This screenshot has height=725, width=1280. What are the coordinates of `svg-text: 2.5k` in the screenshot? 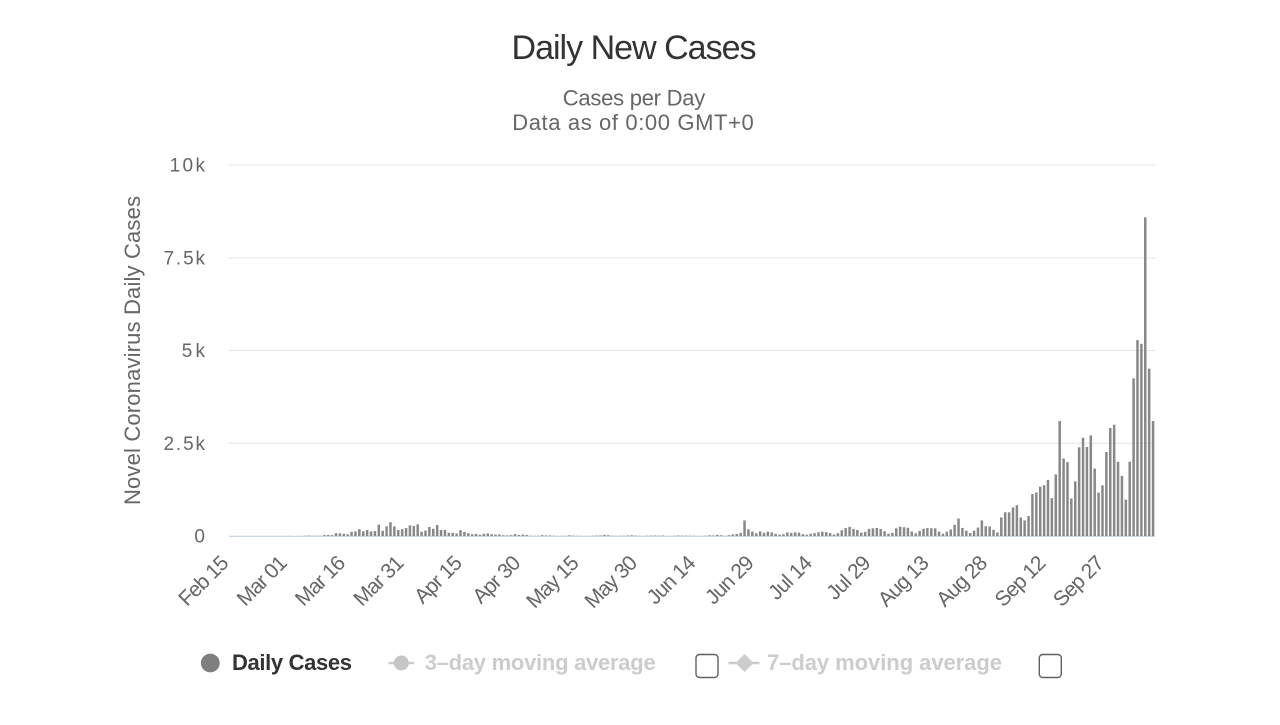 It's located at (184, 444).